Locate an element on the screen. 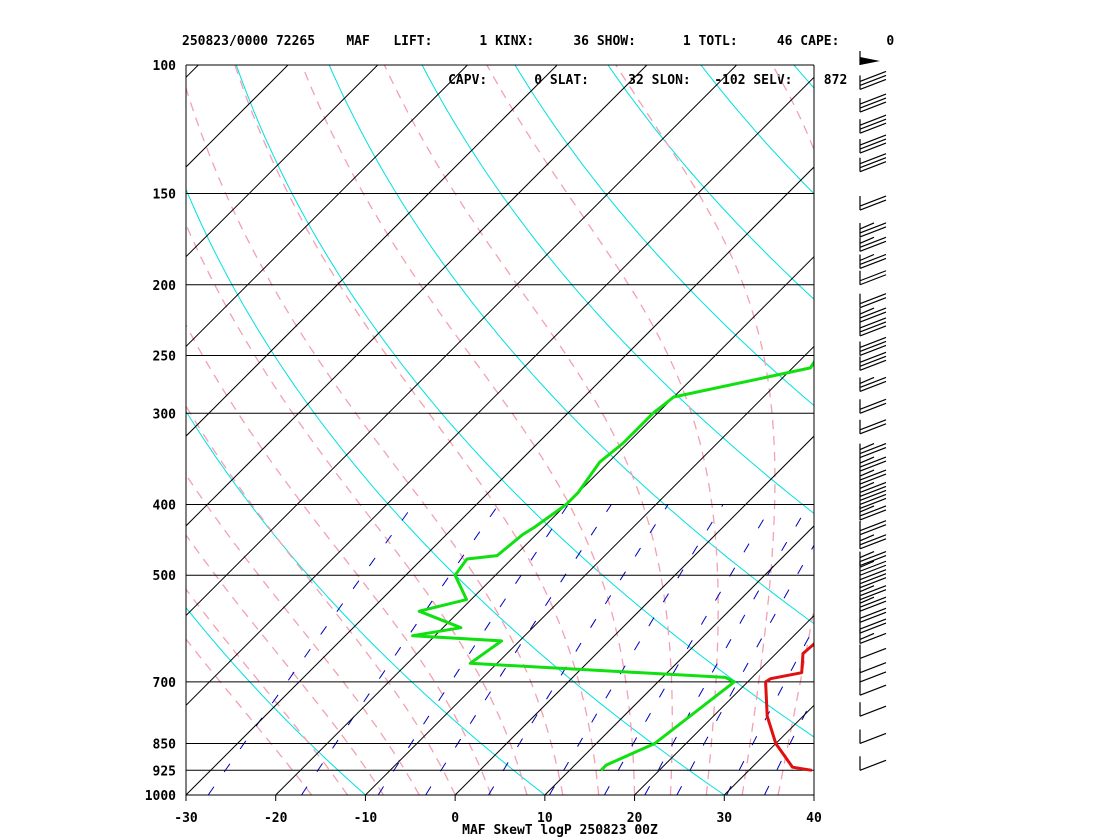  pressure-tick-label: 500 is located at coordinates (165, 576).